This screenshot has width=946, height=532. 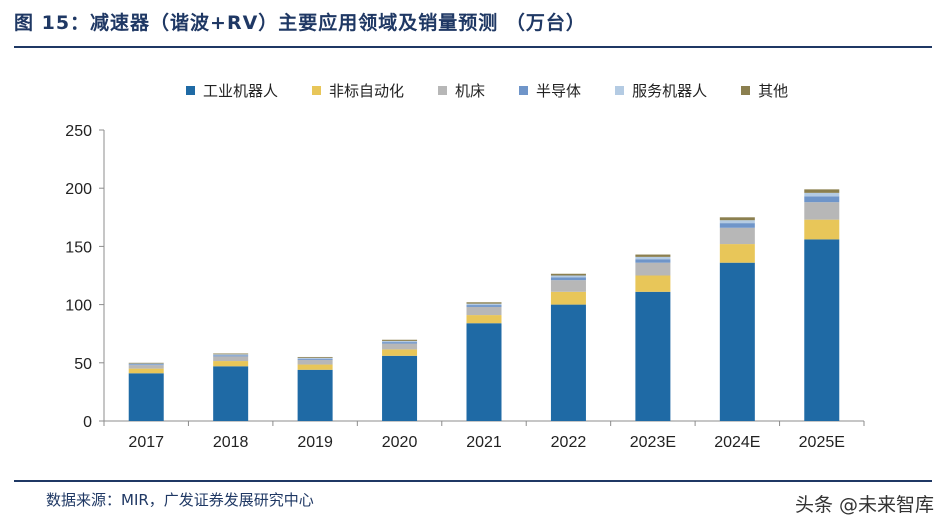 What do you see at coordinates (487, 90) in the screenshot?
I see `legend: 工业机器人 非标自动化 机床 半导体 服务机器人 其他` at bounding box center [487, 90].